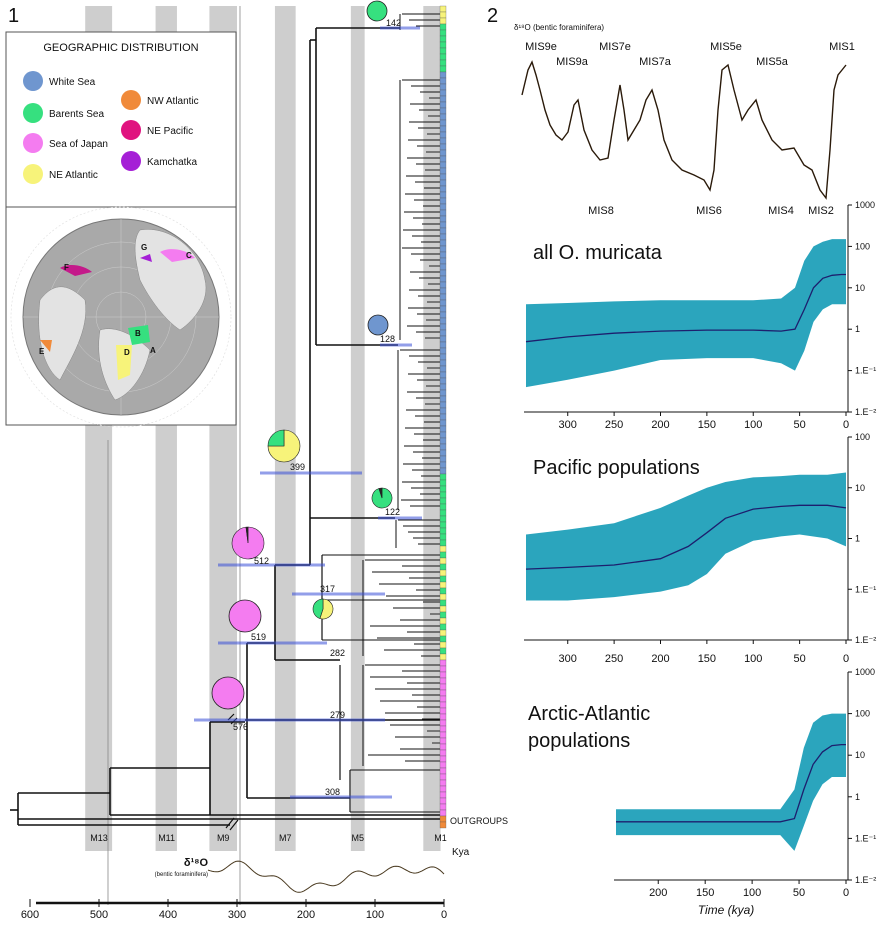 Image resolution: width=881 pixels, height=928 pixels. Describe the element at coordinates (189, 255) in the screenshot. I see `map-letter-C: C` at that location.